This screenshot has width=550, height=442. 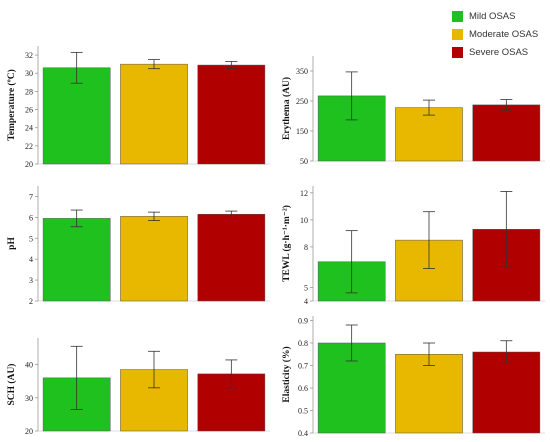 I want to click on tewl-chart: 4 5 8 10 12 TEWL (g·h⁻¹·m⁻²), so click(x=413, y=246).